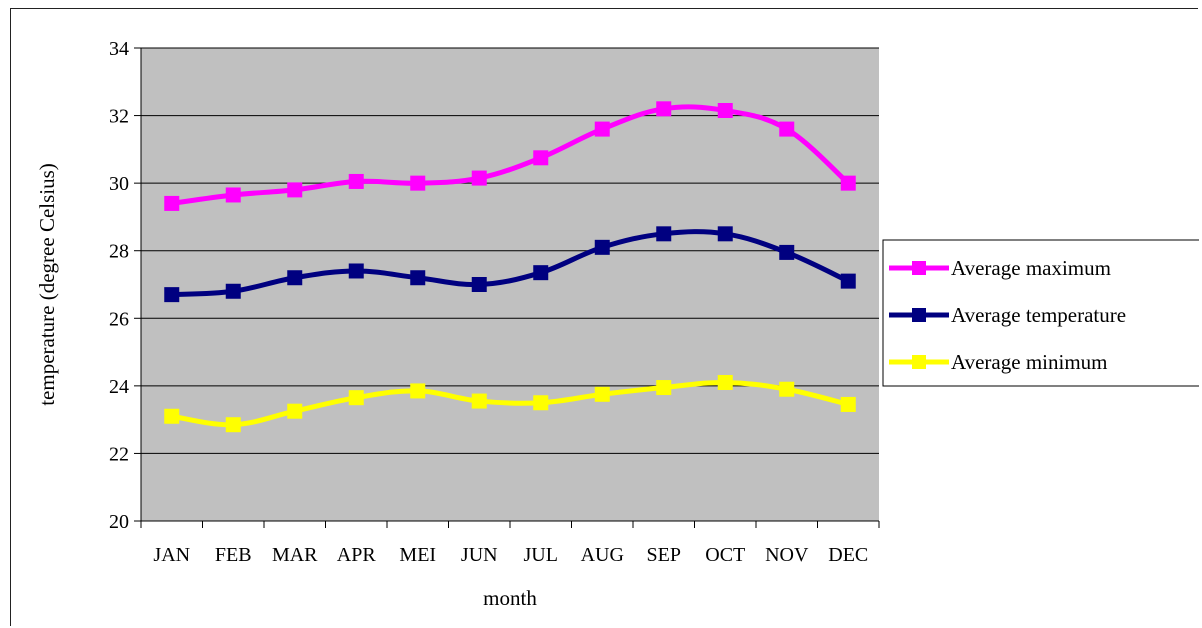 This screenshot has width=1202, height=628. Describe the element at coordinates (119, 454) in the screenshot. I see `y-tick-label: 22` at that location.